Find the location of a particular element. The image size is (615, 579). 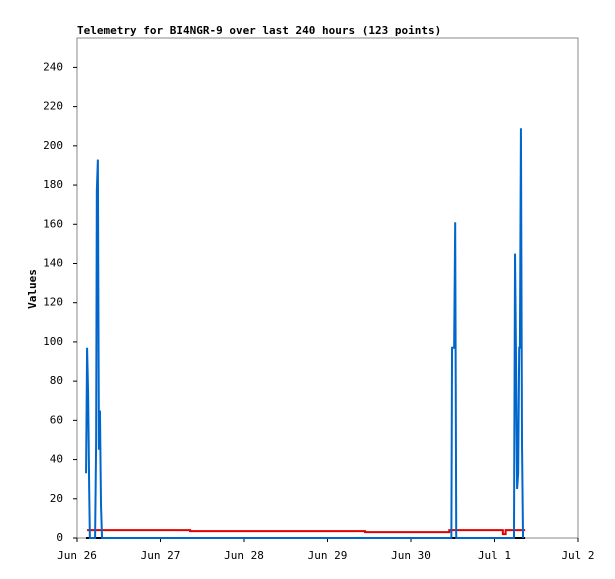

y-tick-label: 220 is located at coordinates (53, 106).